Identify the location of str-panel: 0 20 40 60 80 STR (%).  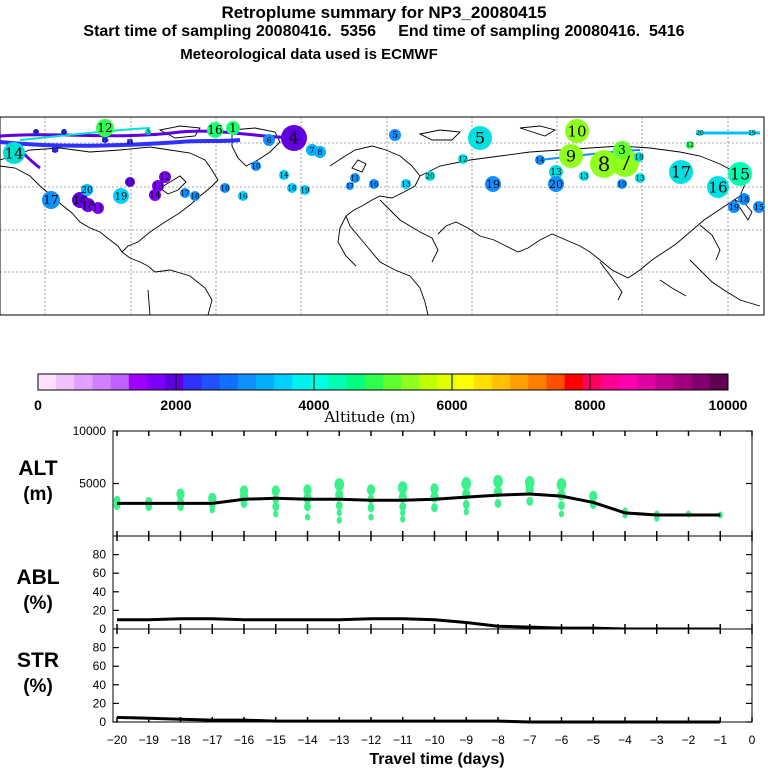
(385, 678).